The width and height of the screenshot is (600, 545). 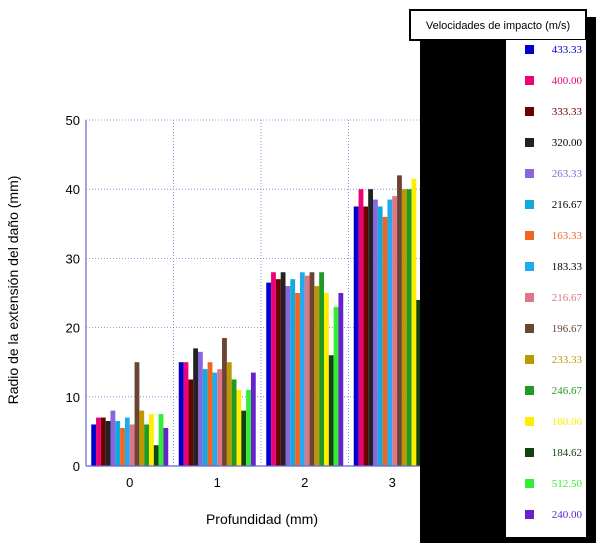 I want to click on legend-label: 183.33, so click(x=567, y=267).